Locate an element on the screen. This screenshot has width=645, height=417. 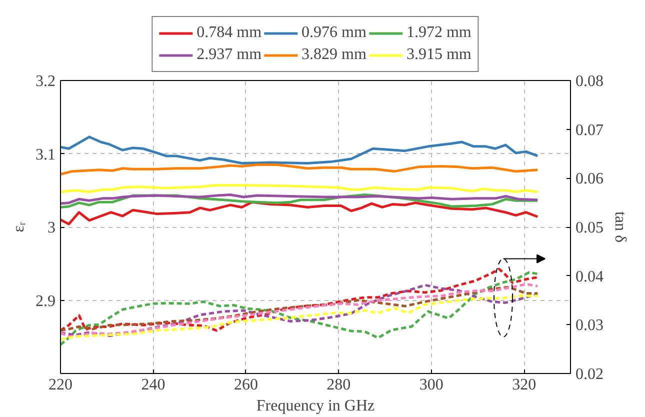
x-tick-label: 240 is located at coordinates (153, 385).